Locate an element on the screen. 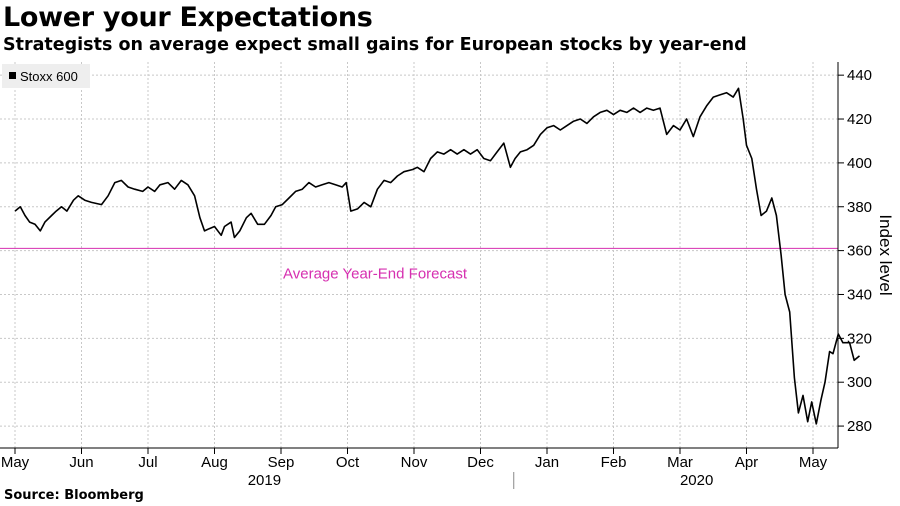 This screenshot has height=506, width=900. x-tick-label-apr-11: Apr is located at coordinates (746, 462).